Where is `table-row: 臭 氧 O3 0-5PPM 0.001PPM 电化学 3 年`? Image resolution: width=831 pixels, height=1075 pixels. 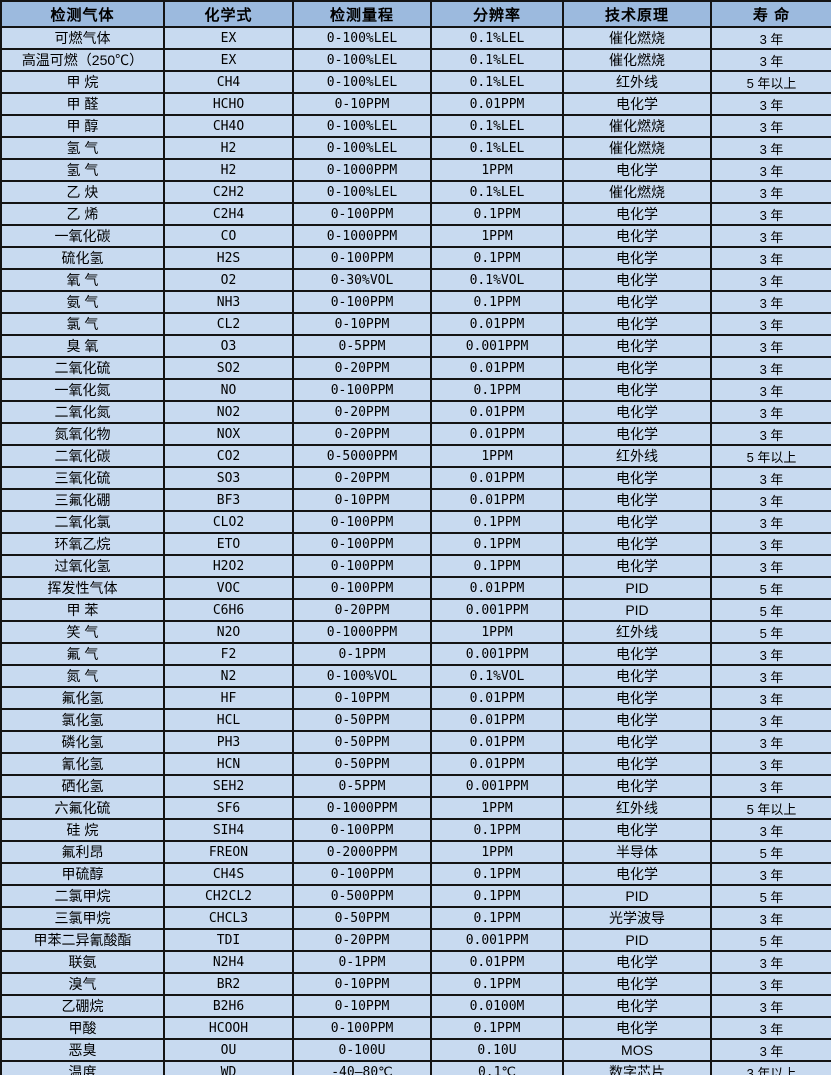
table-row: 臭 氧 O3 0-5PPM 0.001PPM 电化学 3 年 is located at coordinates (415, 346).